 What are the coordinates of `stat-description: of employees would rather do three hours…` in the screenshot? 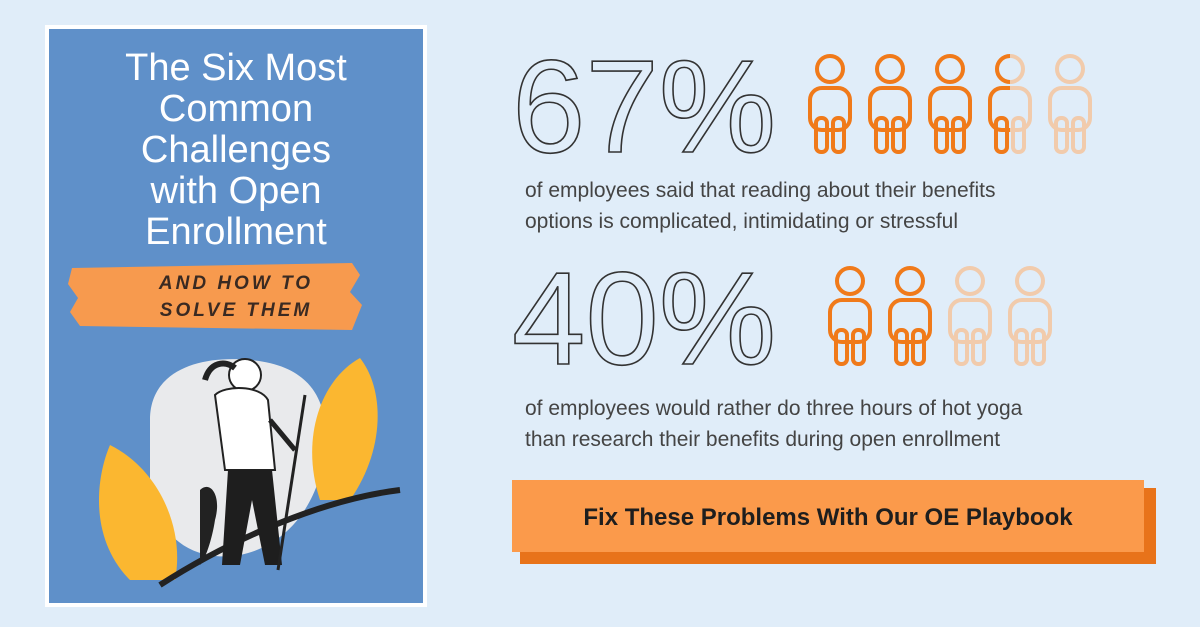 It's located at (774, 408).